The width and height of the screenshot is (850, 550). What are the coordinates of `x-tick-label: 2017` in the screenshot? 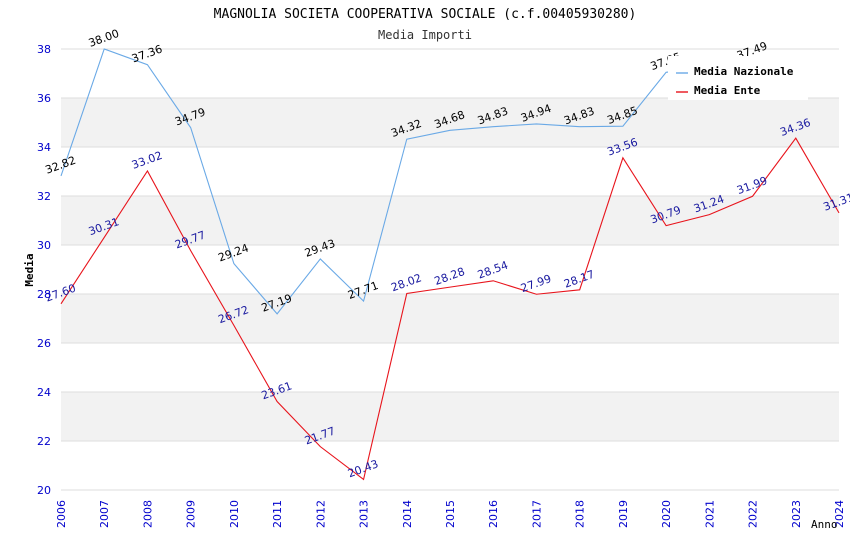 It's located at (536, 514).